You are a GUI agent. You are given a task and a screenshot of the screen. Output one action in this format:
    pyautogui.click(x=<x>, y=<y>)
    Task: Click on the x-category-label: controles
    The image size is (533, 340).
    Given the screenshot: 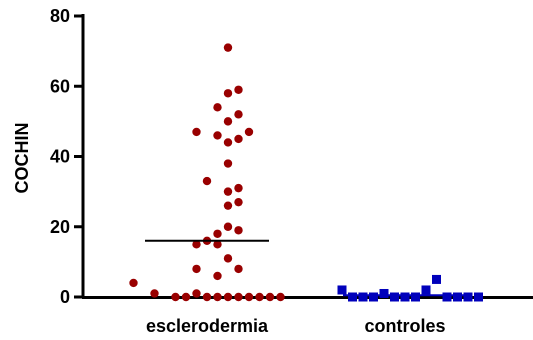 What is the action you would take?
    pyautogui.click(x=404, y=326)
    